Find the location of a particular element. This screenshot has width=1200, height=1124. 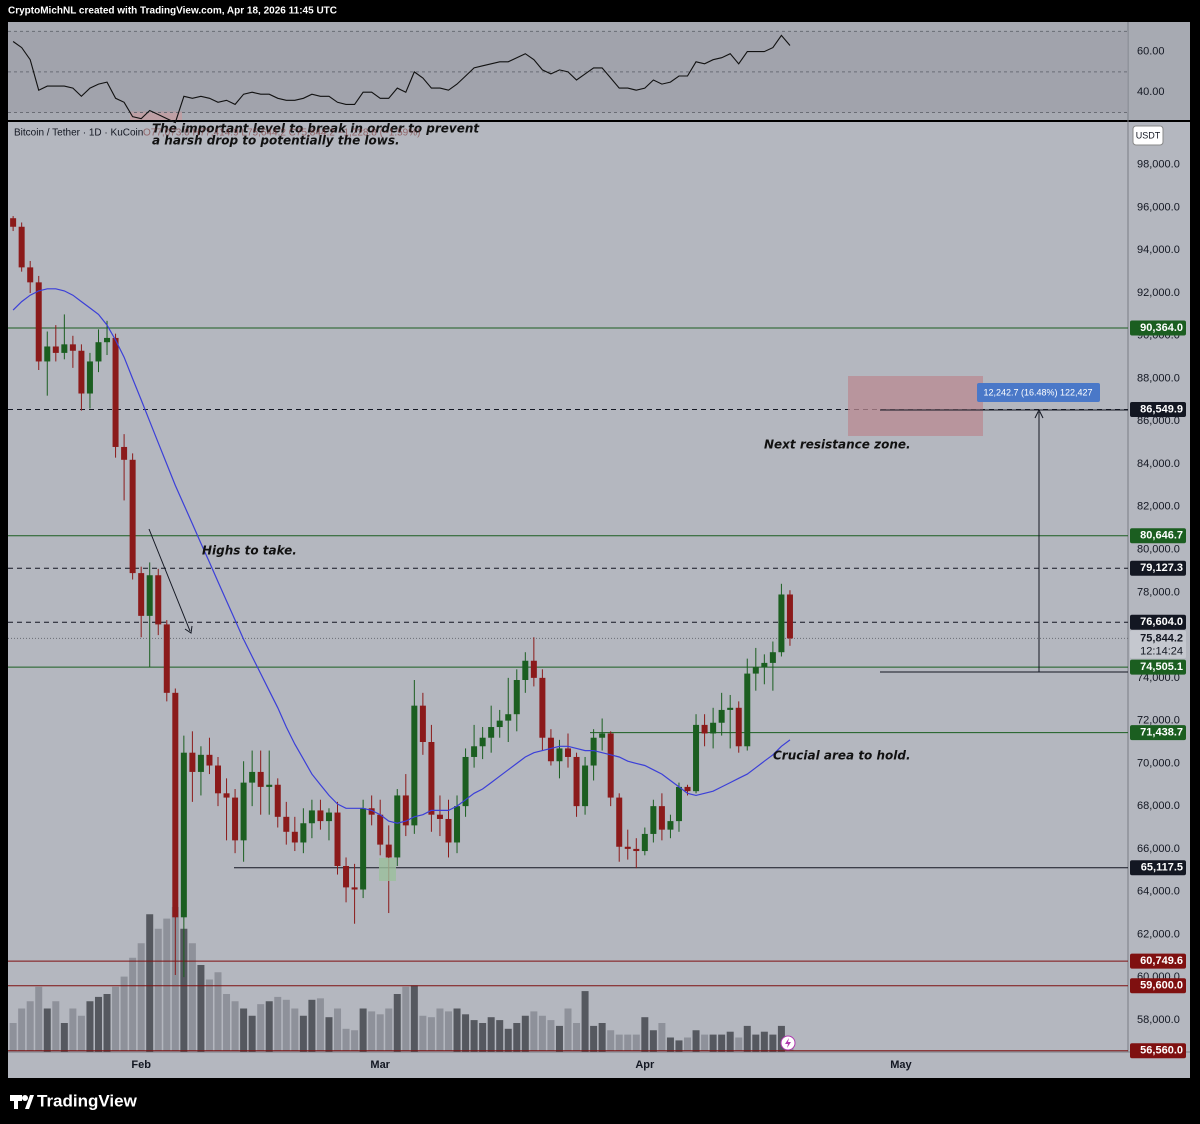

currency-button is located at coordinates (1148, 135).